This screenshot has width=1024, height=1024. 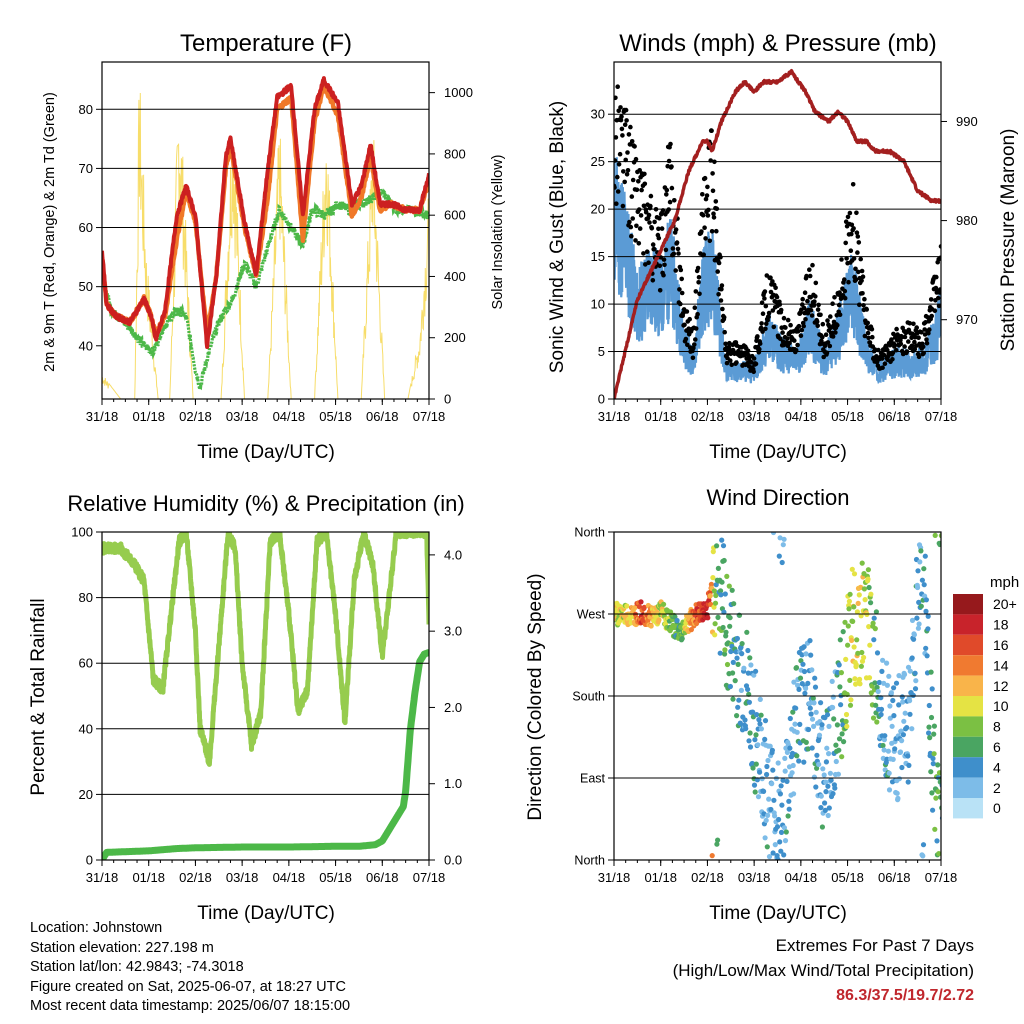 What do you see at coordinates (86, 597) in the screenshot?
I see `humidity-ytick-label: 80` at bounding box center [86, 597].